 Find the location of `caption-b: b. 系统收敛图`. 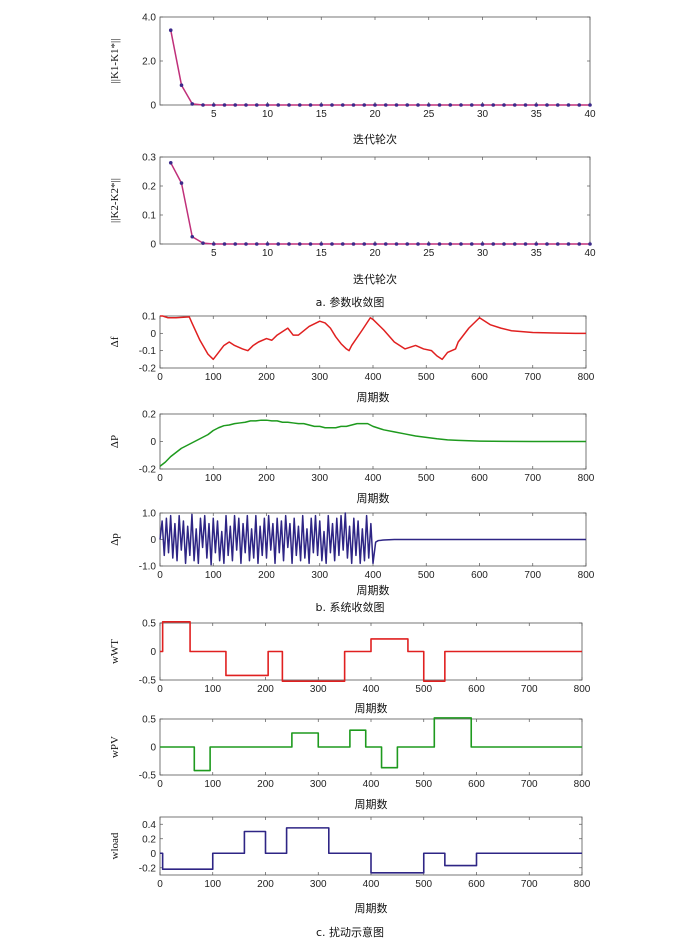

caption-b: b. 系统收敛图 is located at coordinates (350, 607).